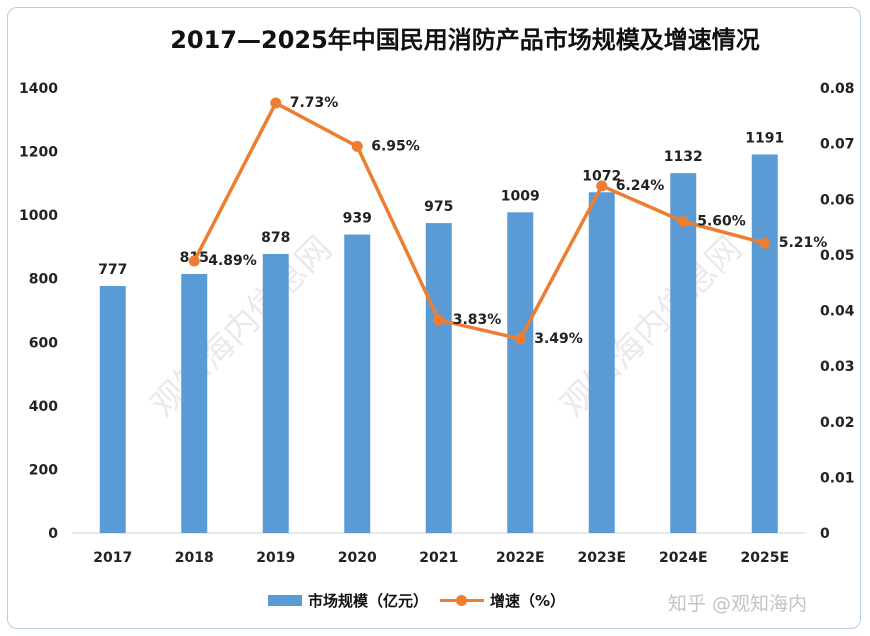  Describe the element at coordinates (837, 89) in the screenshot. I see `y-right-tick: 0.08` at that location.